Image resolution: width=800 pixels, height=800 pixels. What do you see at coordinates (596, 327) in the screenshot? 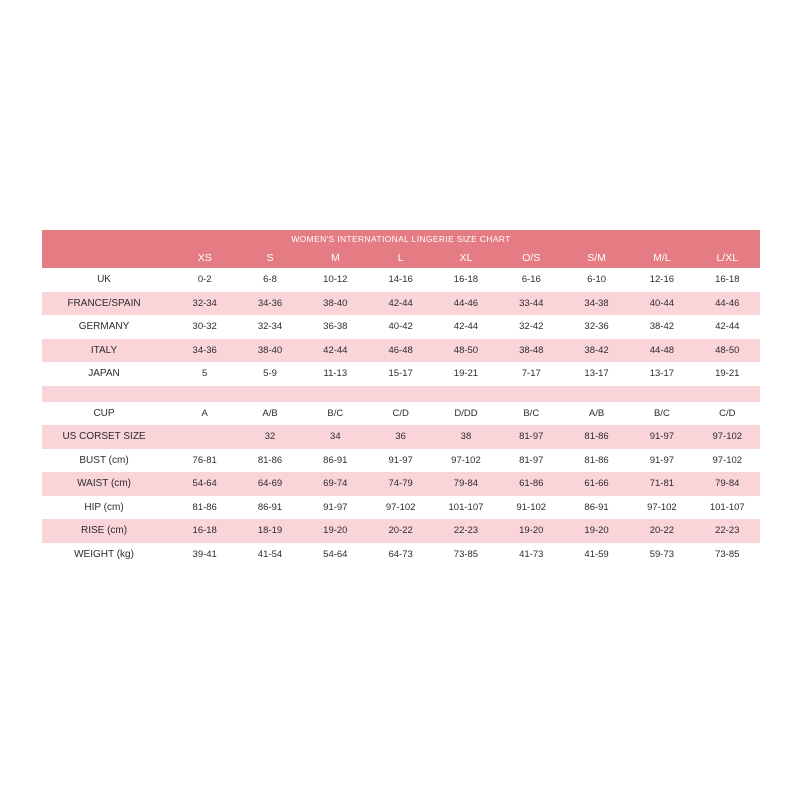
I see `table-cell: 32-36` at bounding box center [596, 327].